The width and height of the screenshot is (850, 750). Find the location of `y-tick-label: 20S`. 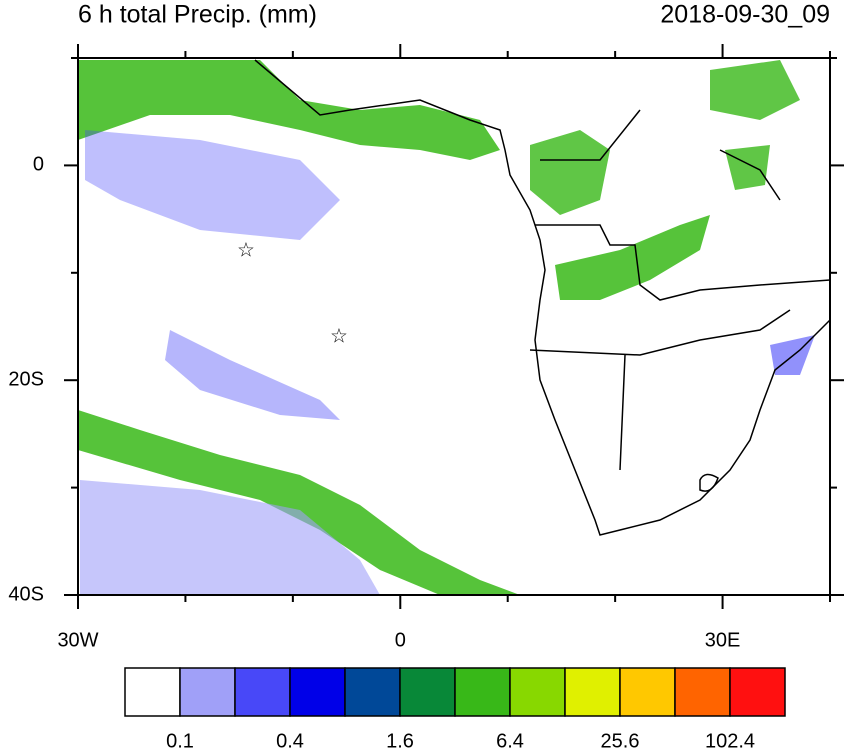

y-tick-label: 20S is located at coordinates (26, 379).